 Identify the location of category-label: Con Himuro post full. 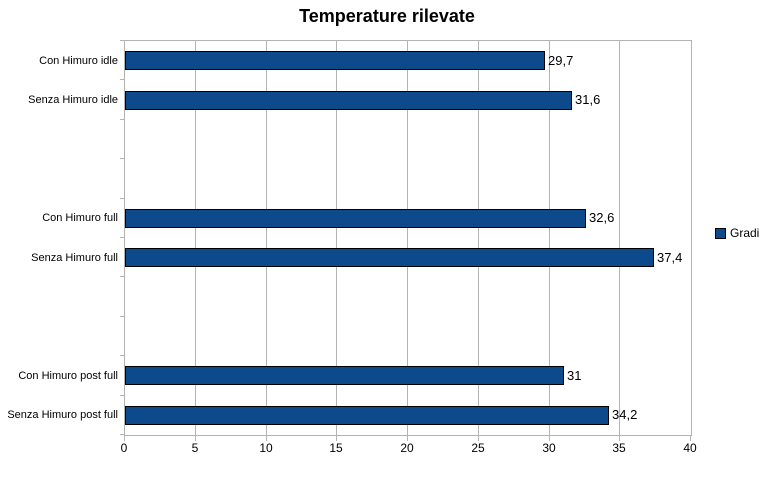
(68, 376).